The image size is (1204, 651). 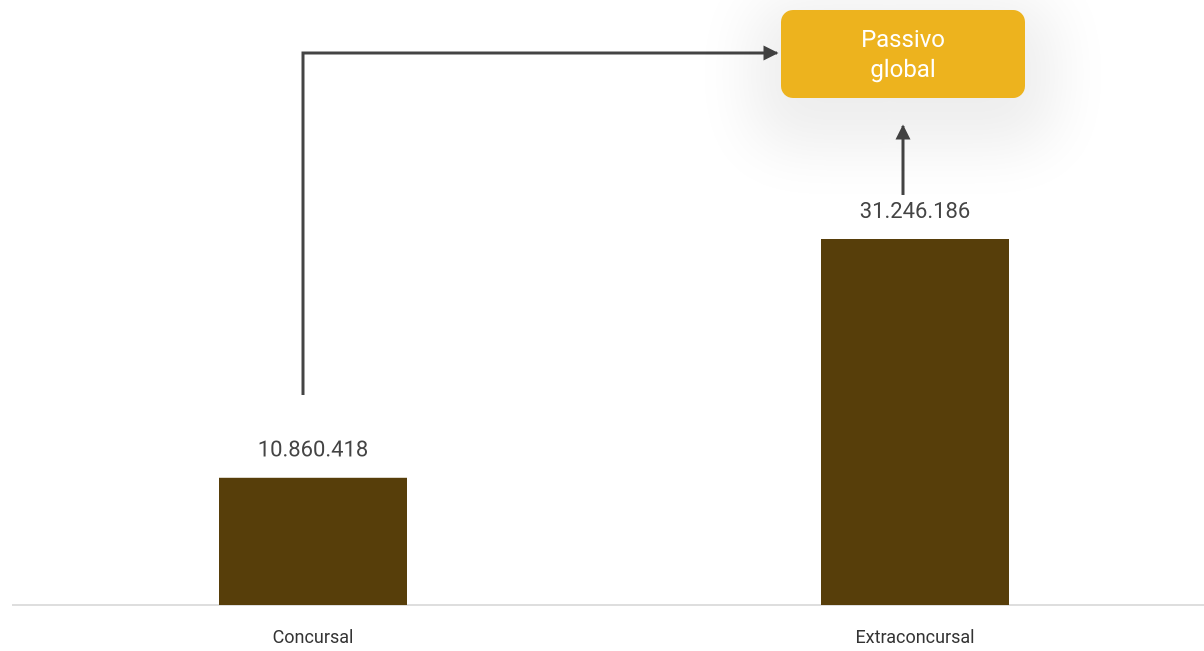 What do you see at coordinates (915, 211) in the screenshot?
I see `value-label: 31.246.186` at bounding box center [915, 211].